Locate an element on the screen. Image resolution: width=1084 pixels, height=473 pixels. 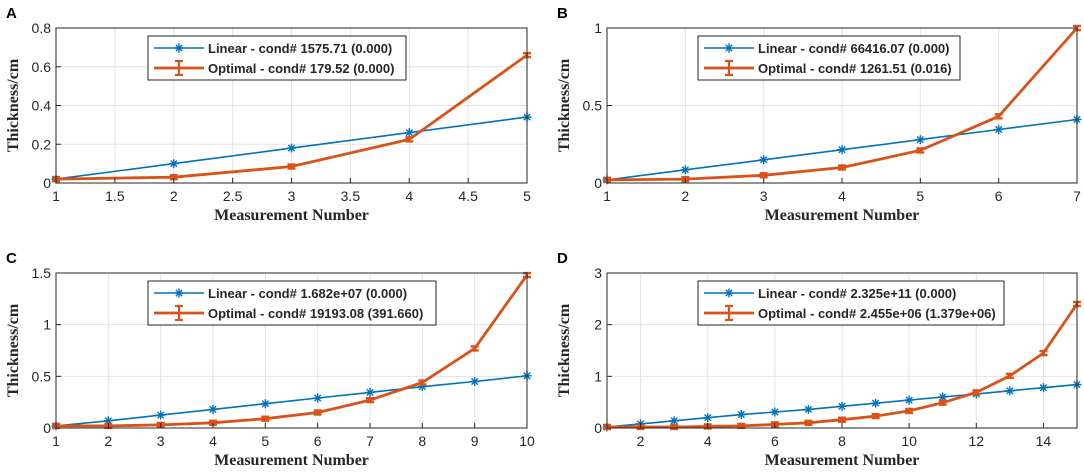
legend-linear-label: Linear - cond# 2.325e+11 (0.000) is located at coordinates (857, 293).